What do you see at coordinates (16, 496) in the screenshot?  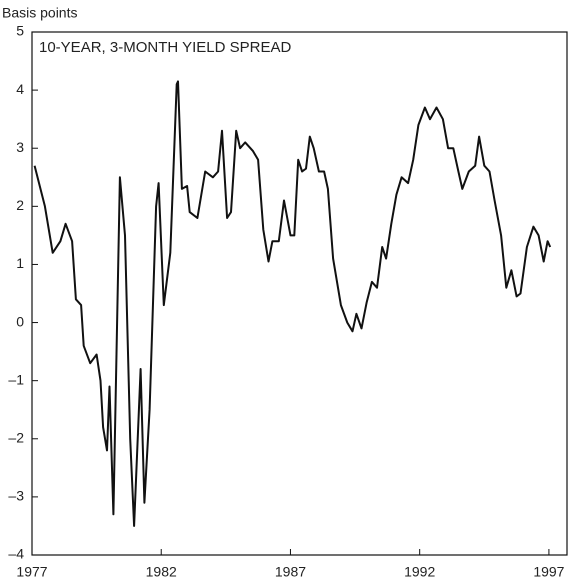 I see `y-tick-label: –3` at bounding box center [16, 496].